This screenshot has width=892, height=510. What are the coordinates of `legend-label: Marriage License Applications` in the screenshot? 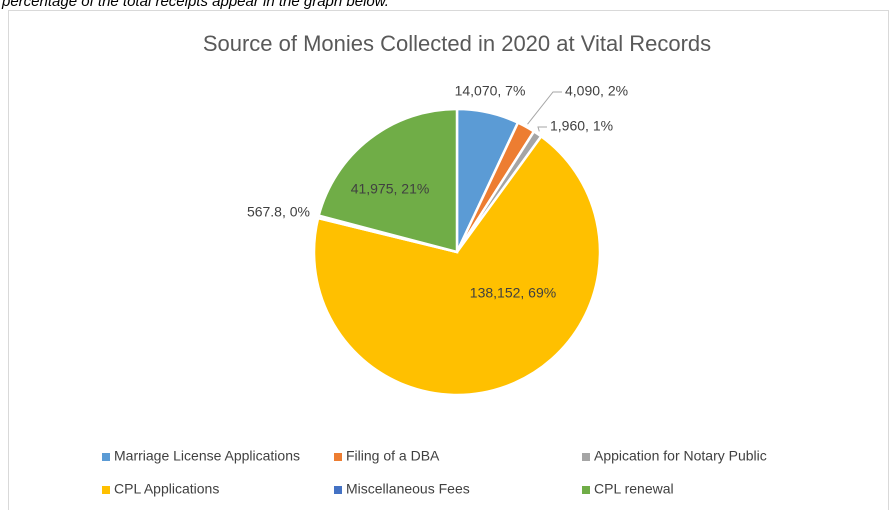 It's located at (207, 456).